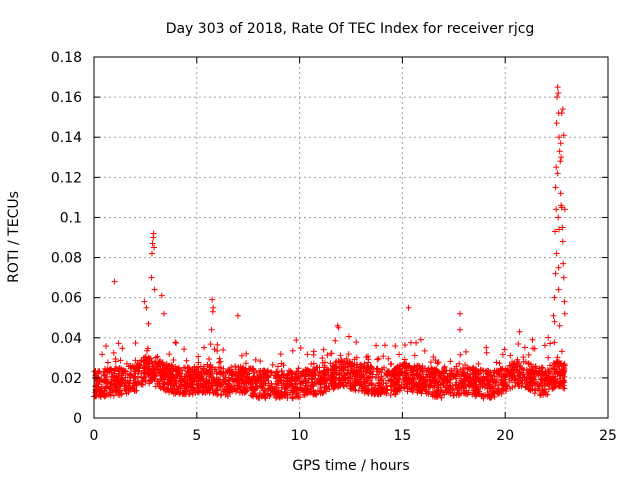 The height and width of the screenshot is (480, 640). I want to click on y-tick-label: 0.14, so click(66, 138).